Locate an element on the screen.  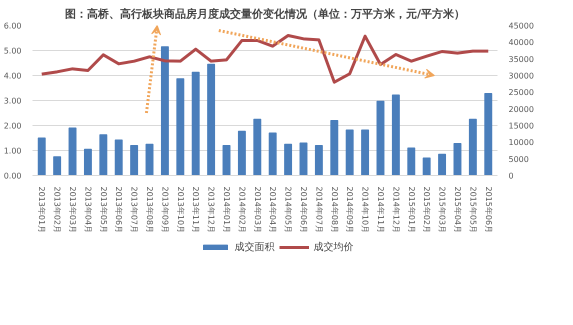
x-tick-label: 2014年05月 is located at coordinates (288, 210).